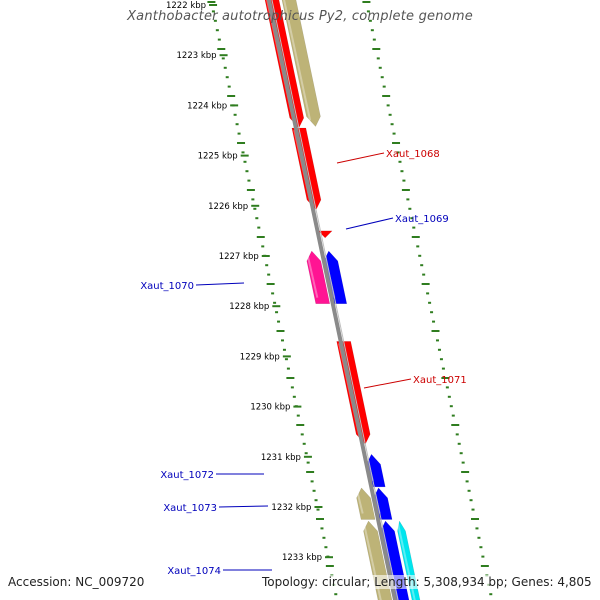  What do you see at coordinates (186, 6) in the screenshot?
I see `scale-label: 1222 kbp` at bounding box center [186, 6].